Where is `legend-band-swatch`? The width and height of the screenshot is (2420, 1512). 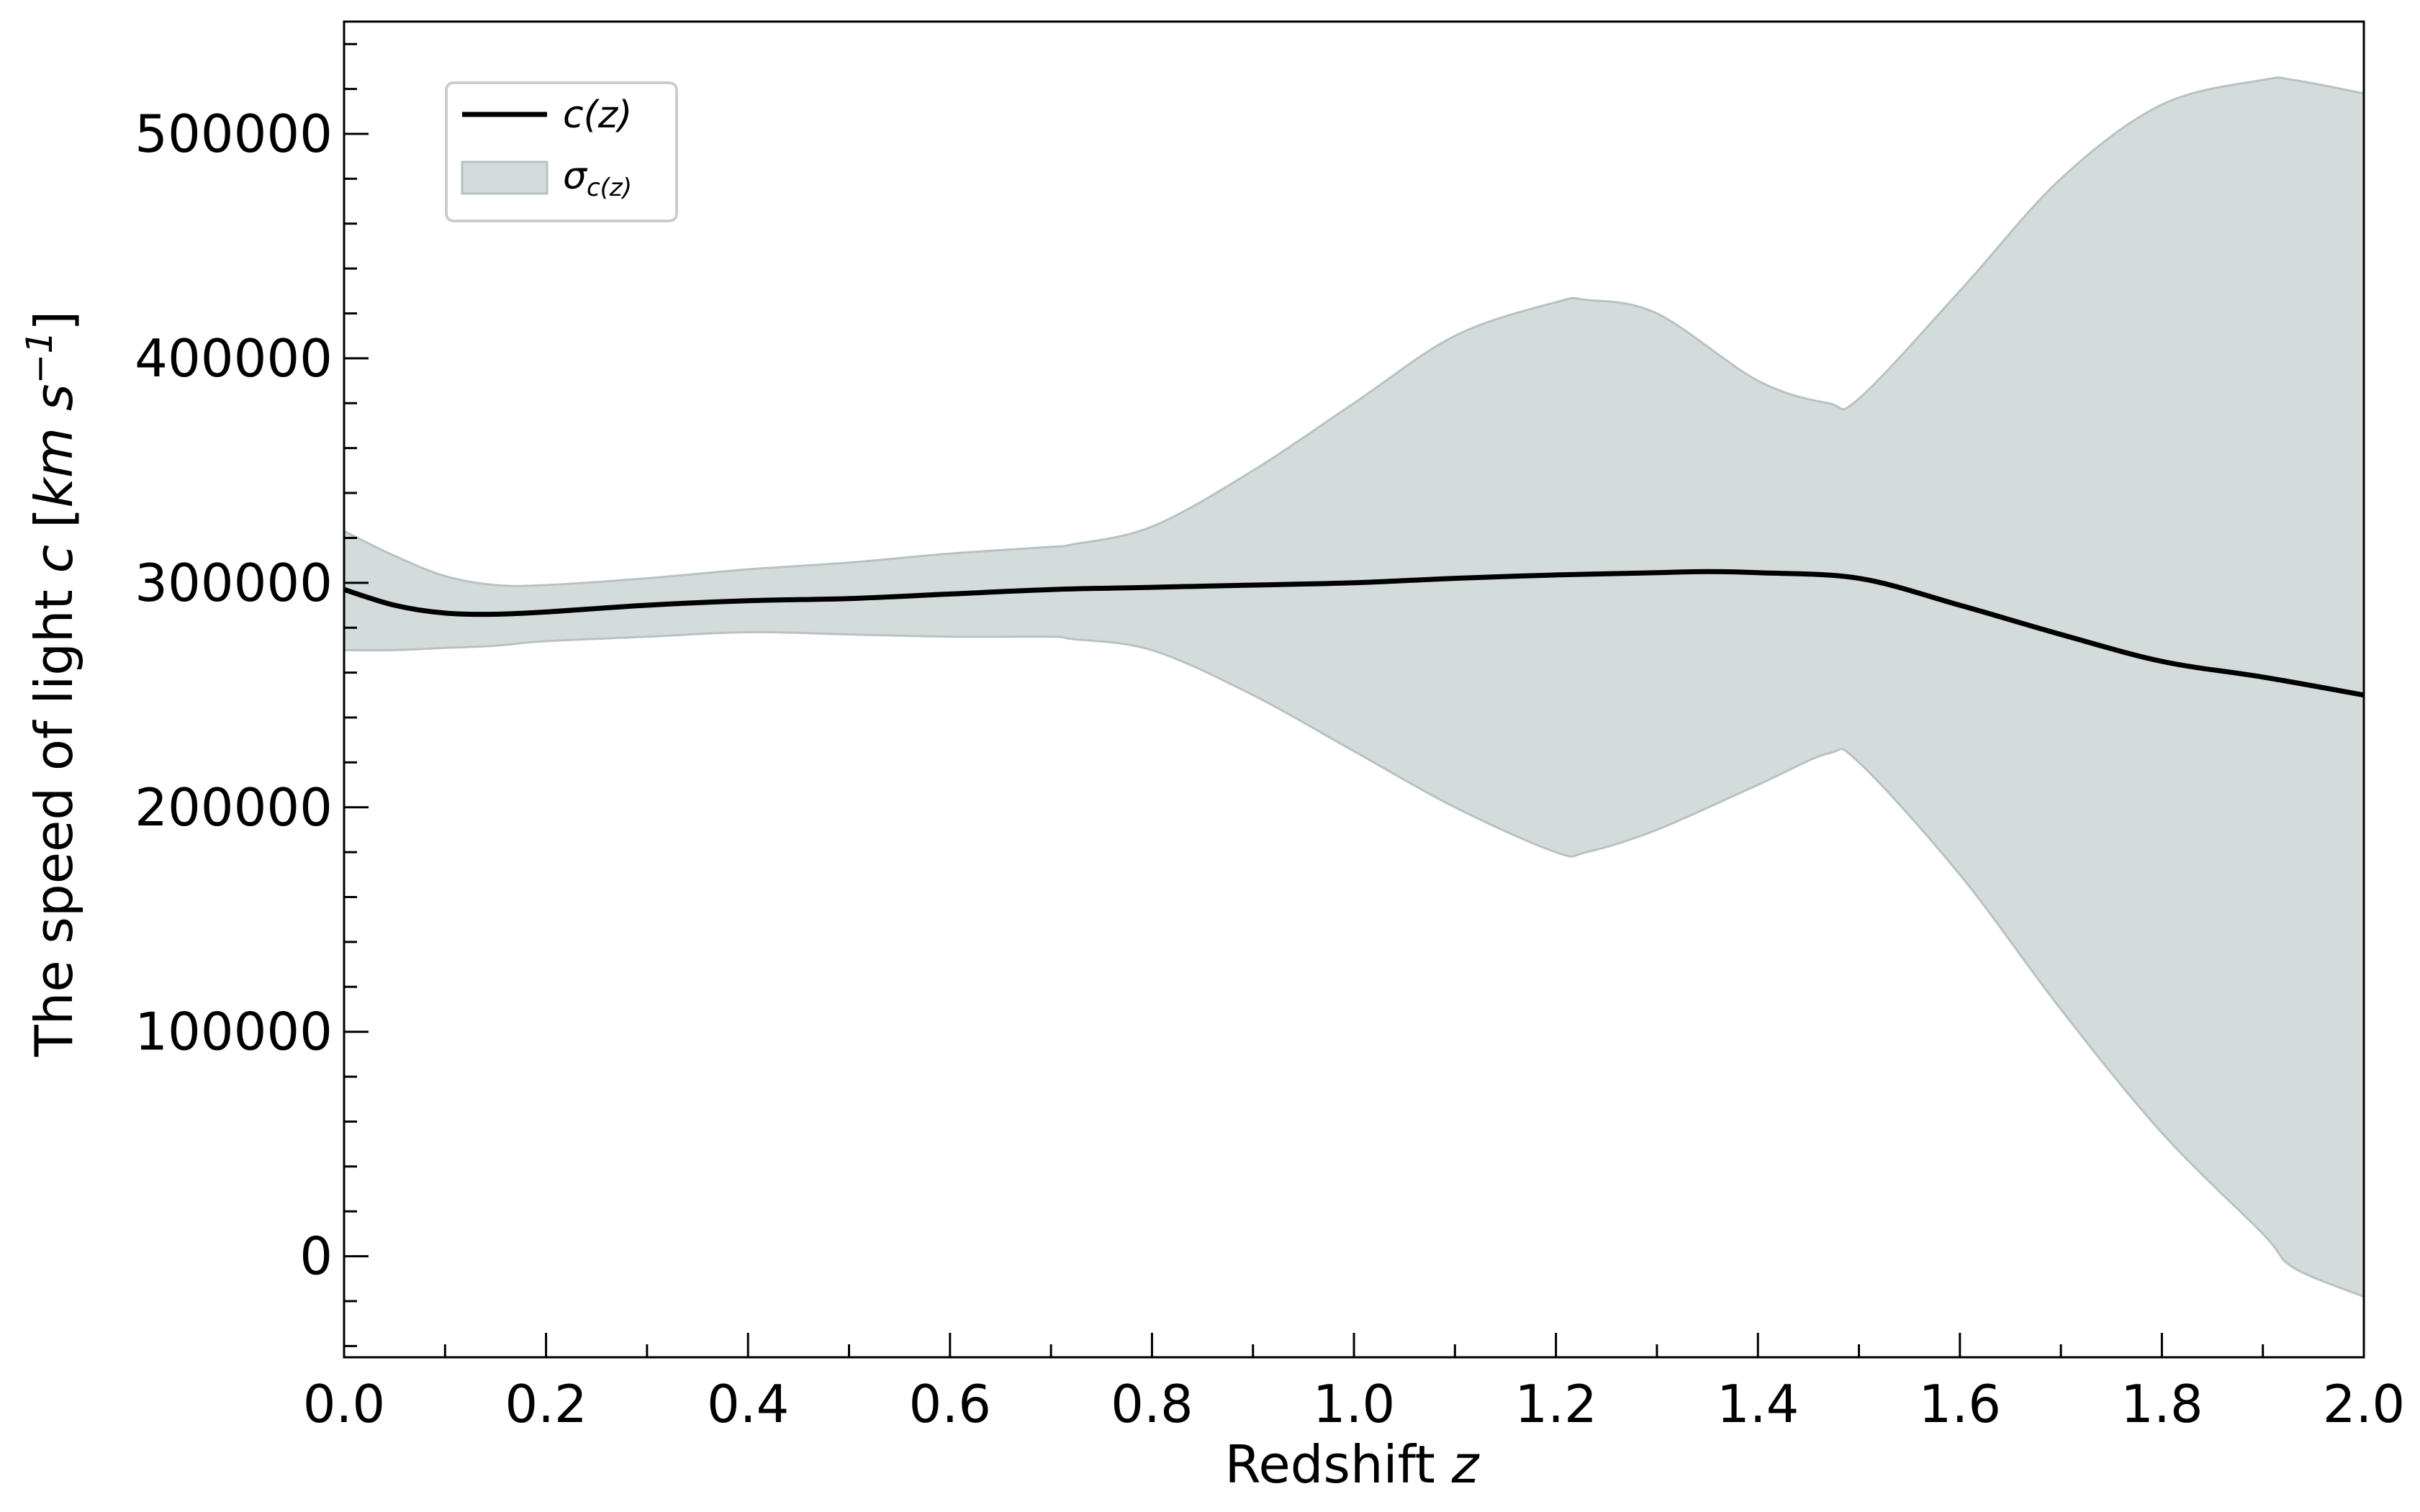
legend-band-swatch is located at coordinates (504, 178).